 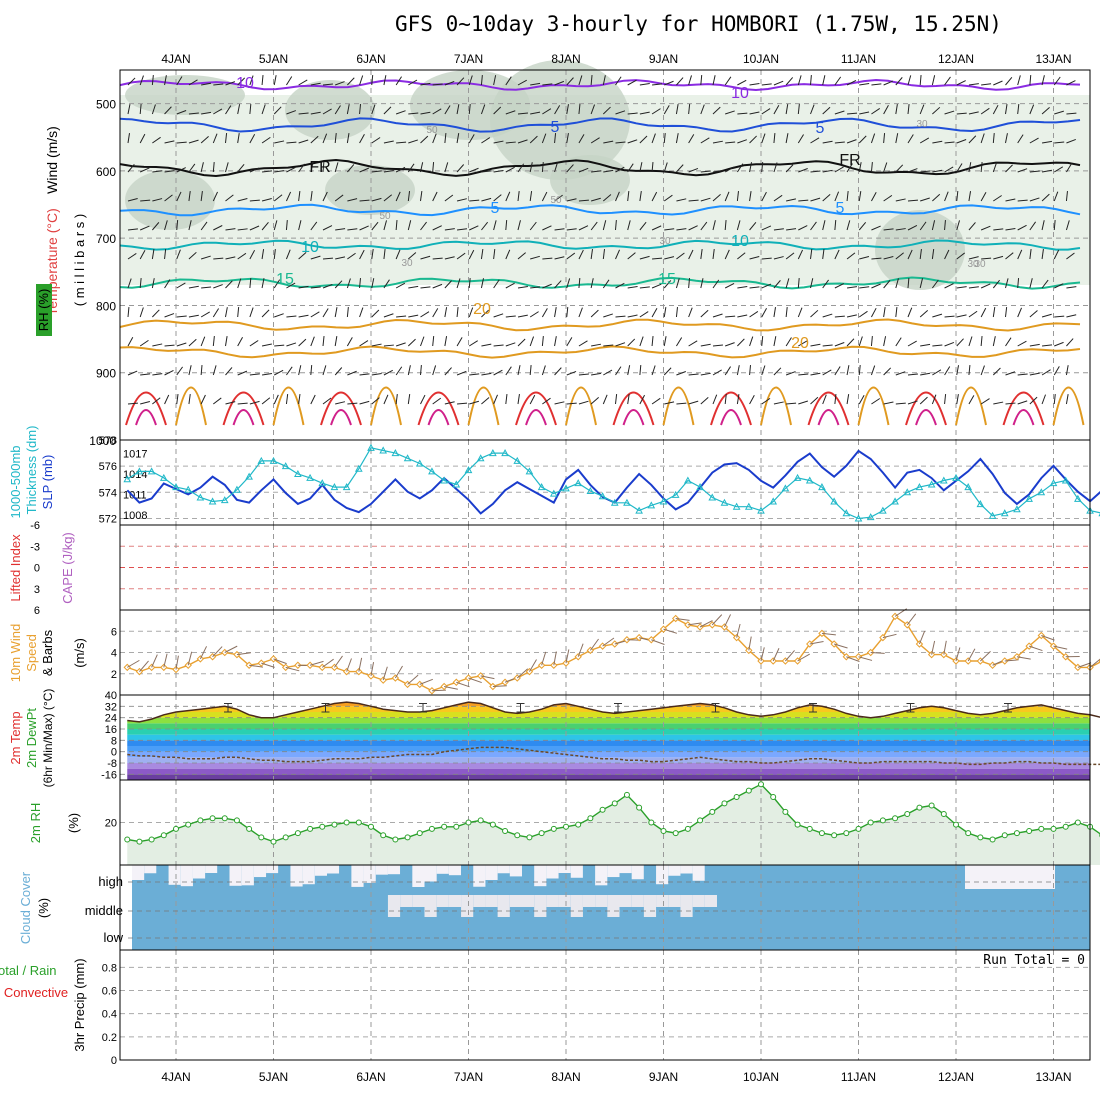 What do you see at coordinates (106, 374) in the screenshot?
I see `pressure-tick-label: 900` at bounding box center [106, 374].